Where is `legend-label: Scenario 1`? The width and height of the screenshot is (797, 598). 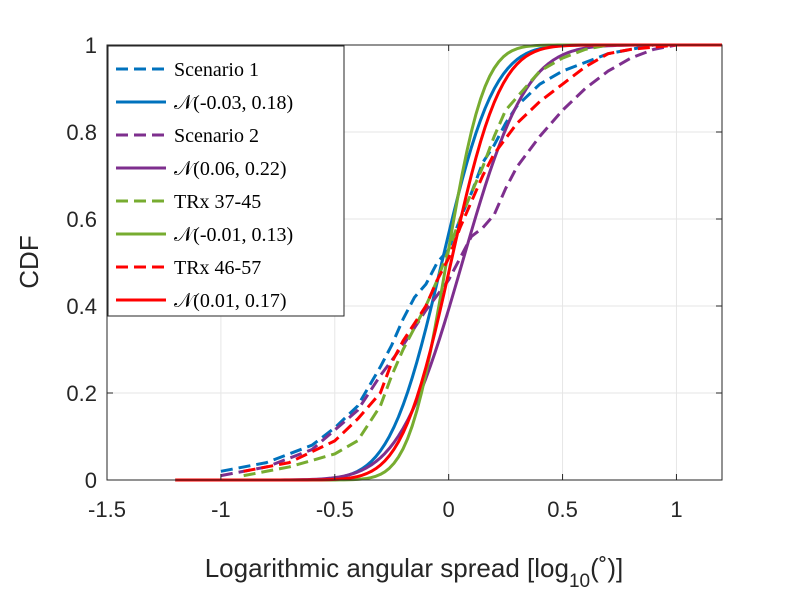 legend-label: Scenario 1 is located at coordinates (216, 70).